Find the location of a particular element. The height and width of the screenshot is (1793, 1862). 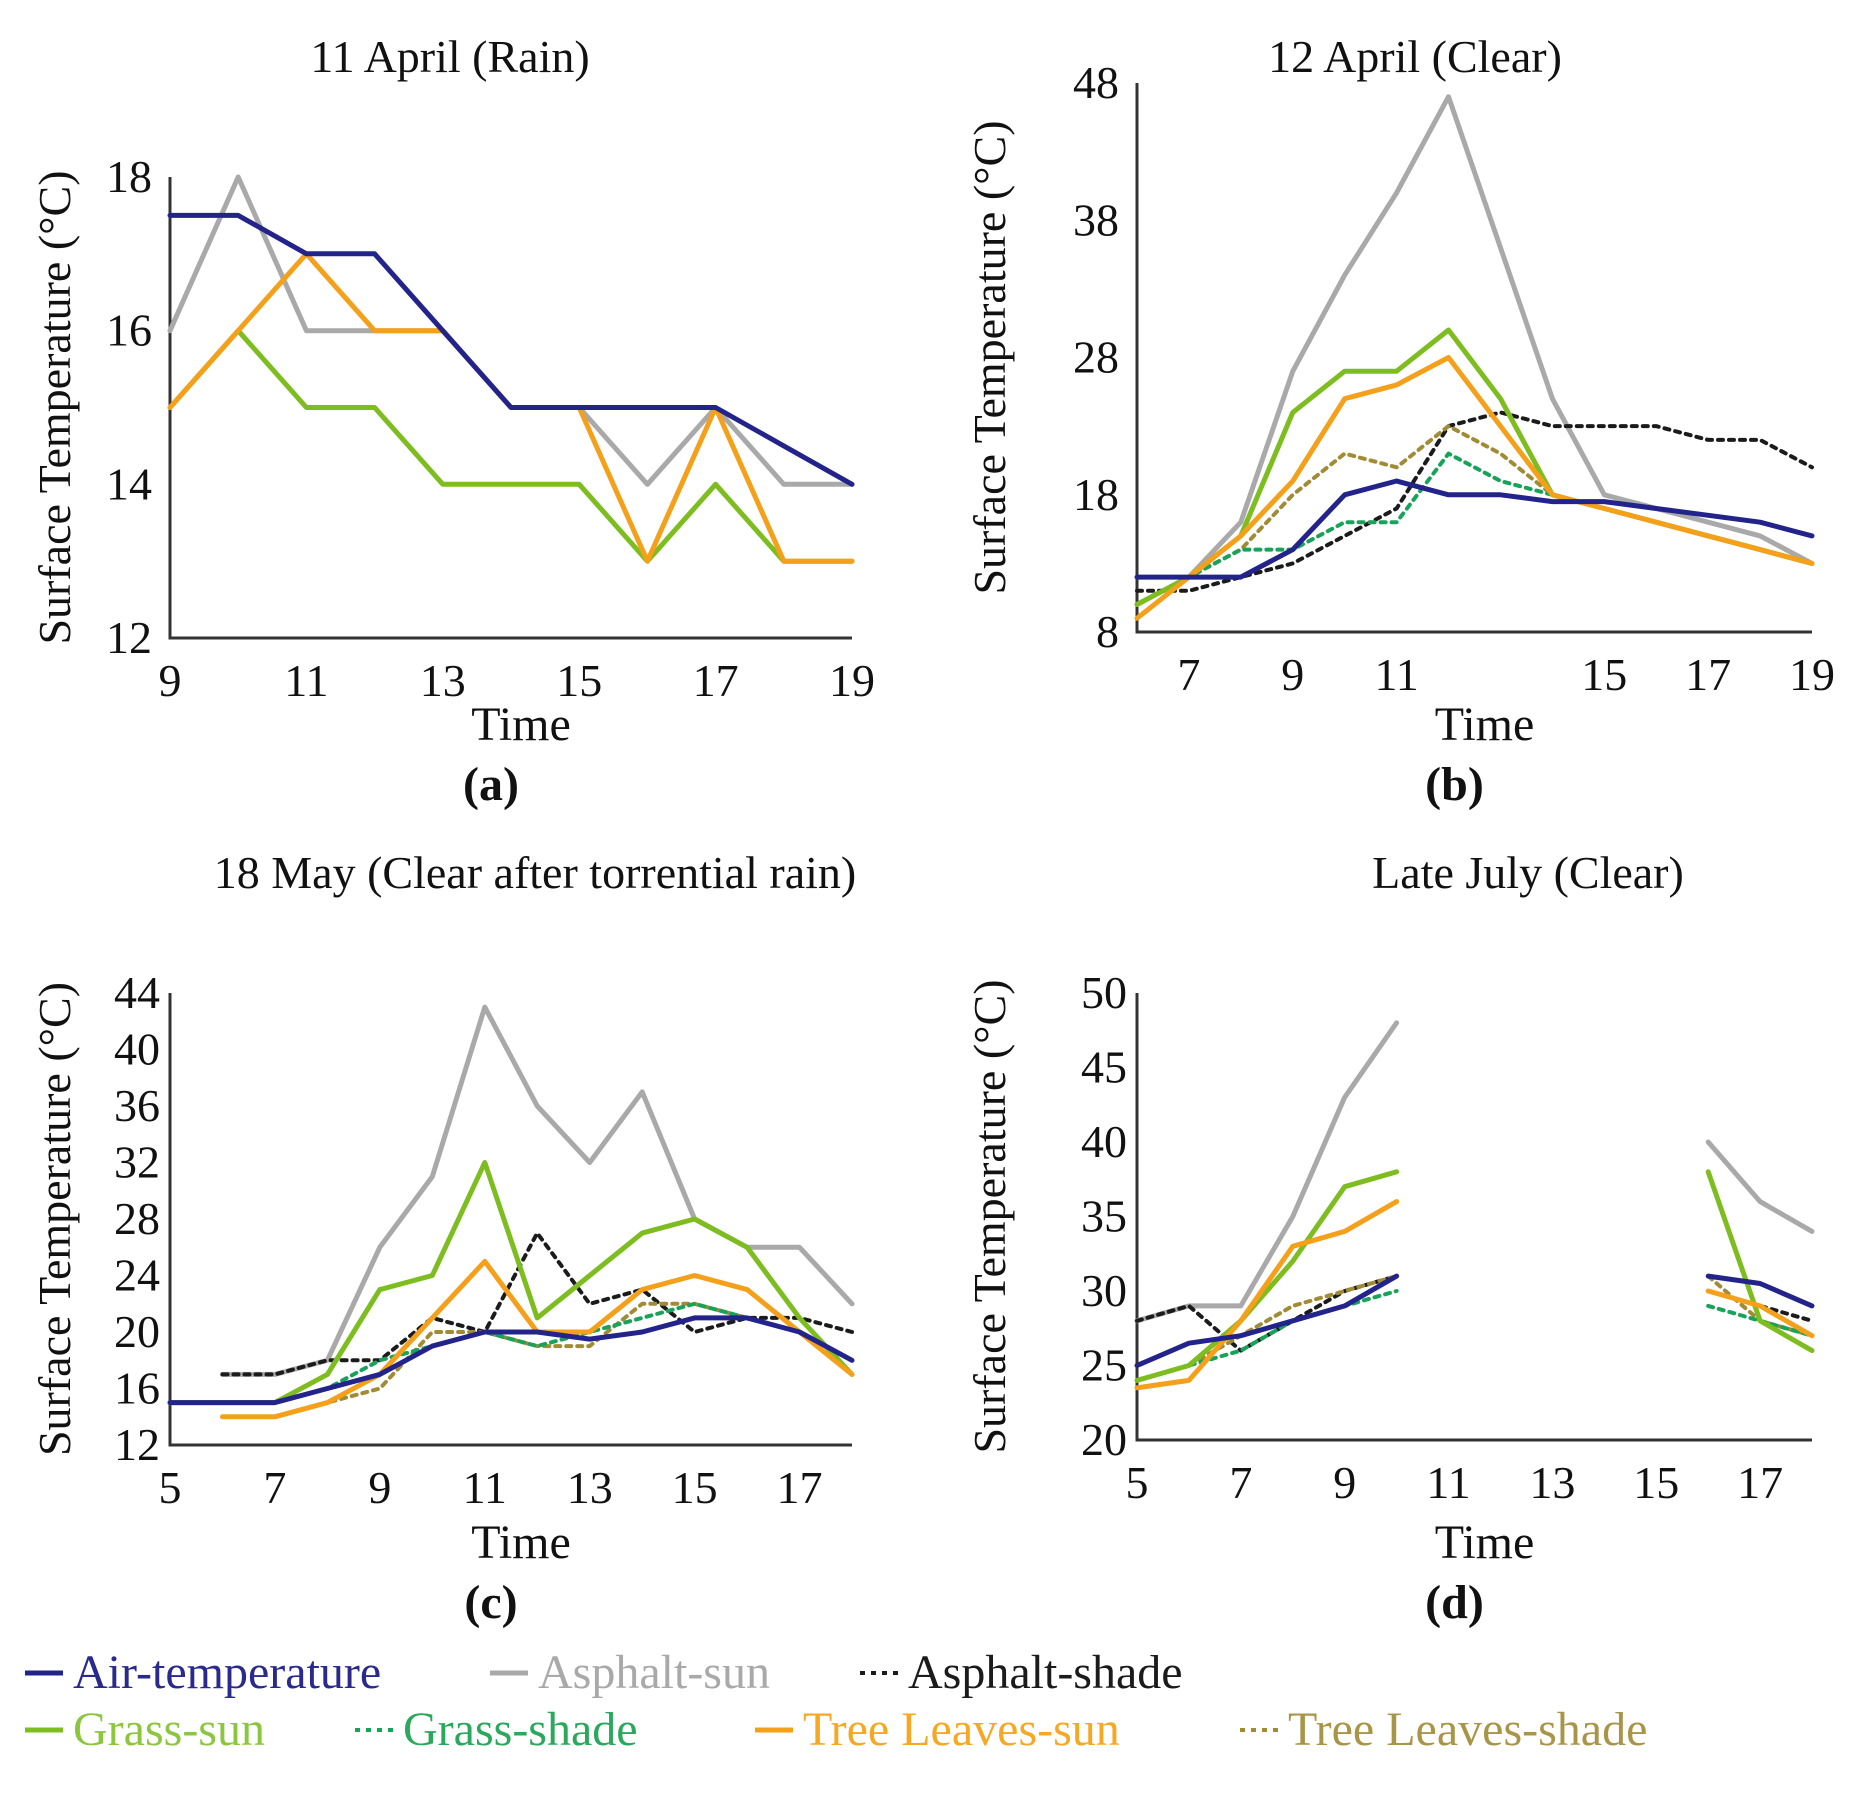

legend-label: Asphalt-shade is located at coordinates (1045, 1672).